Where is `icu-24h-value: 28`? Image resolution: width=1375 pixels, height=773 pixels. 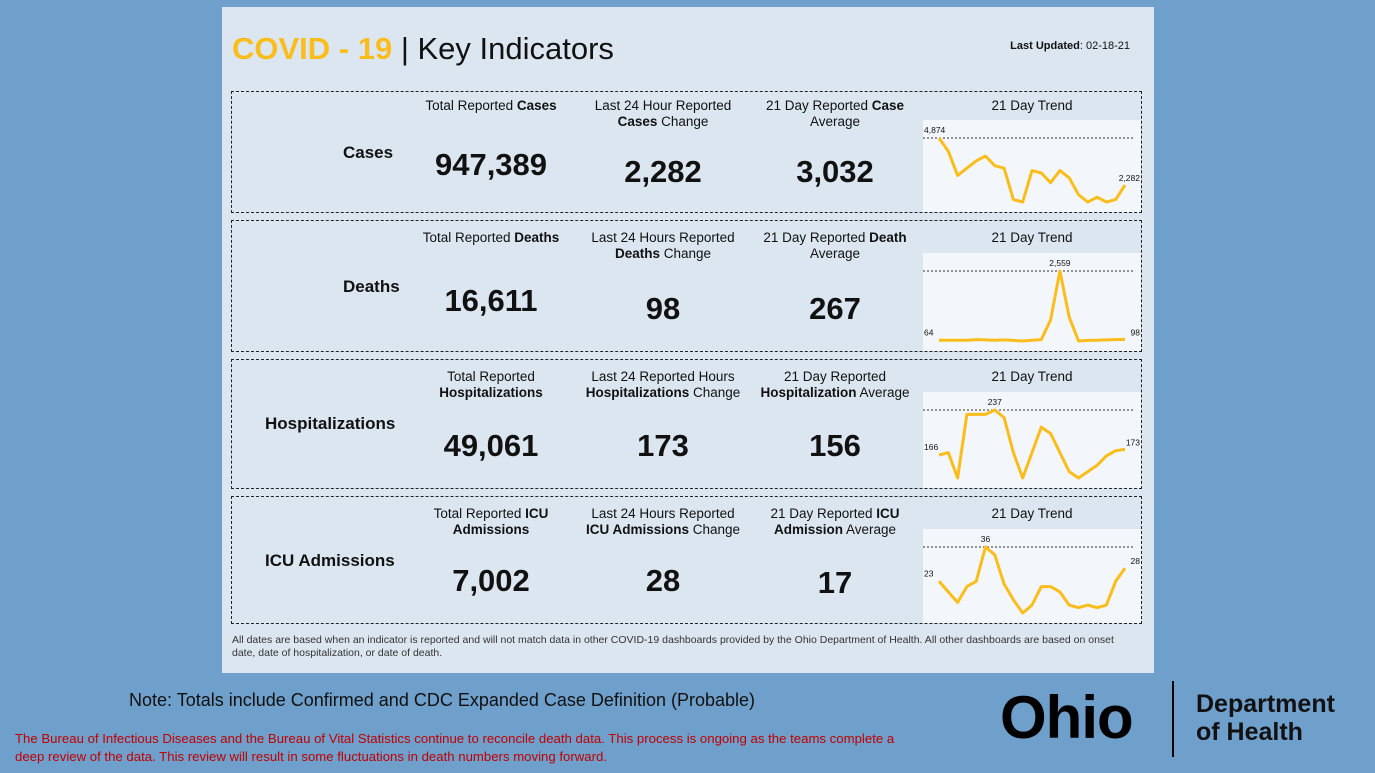 icu-24h-value: 28 is located at coordinates (663, 580).